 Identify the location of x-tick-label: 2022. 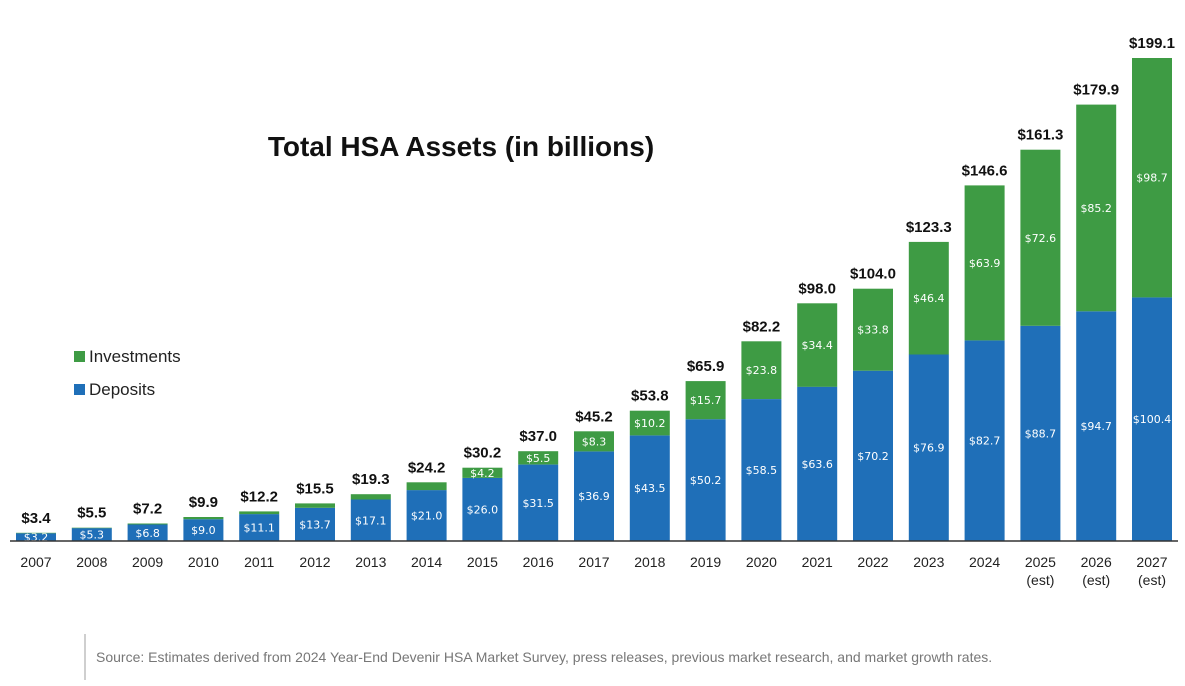
(872, 562).